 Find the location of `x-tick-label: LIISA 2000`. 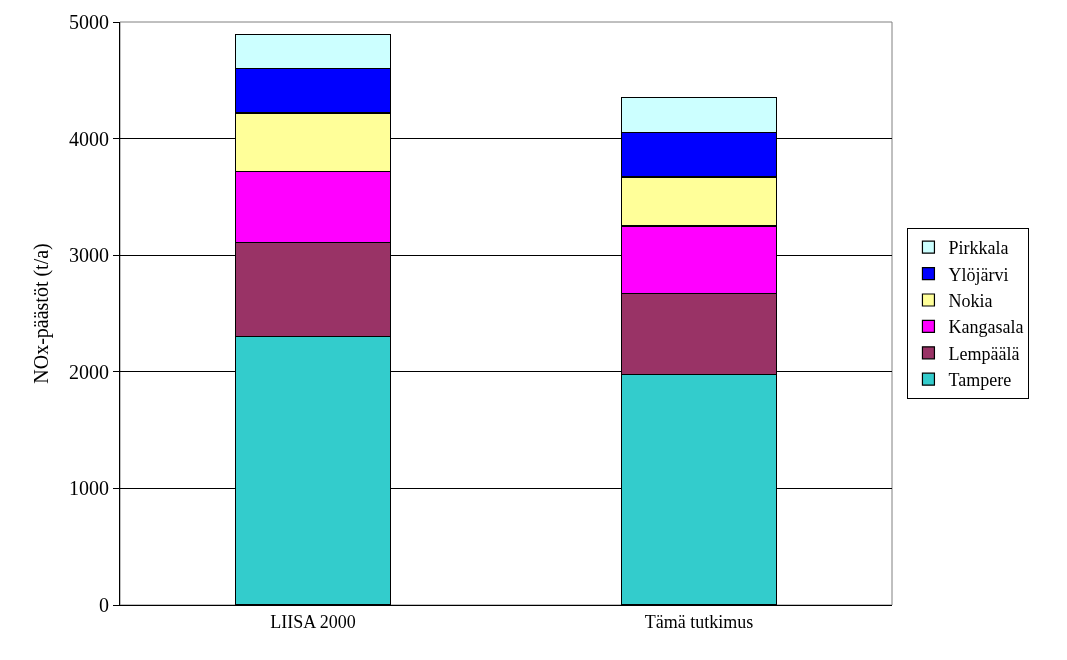

x-tick-label: LIISA 2000 is located at coordinates (313, 621).